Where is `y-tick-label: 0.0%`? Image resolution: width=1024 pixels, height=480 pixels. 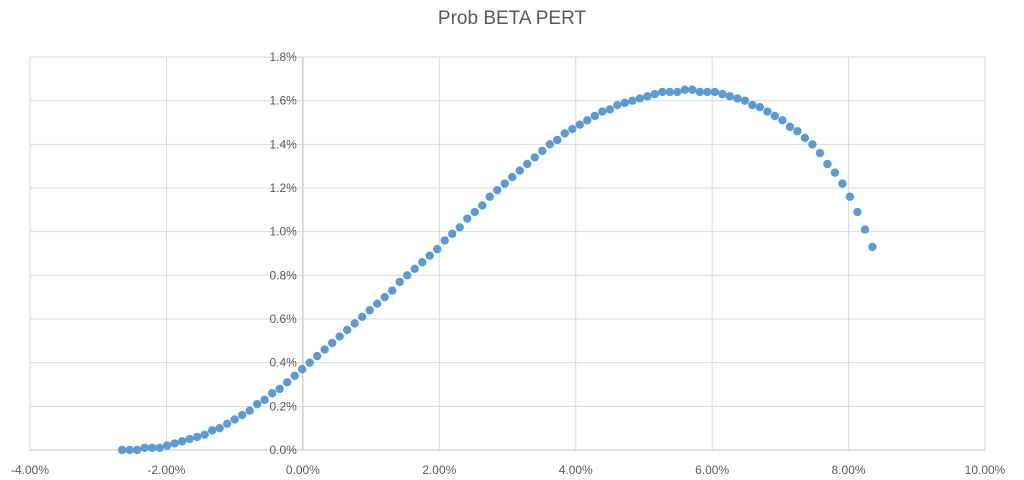 y-tick-label: 0.0% is located at coordinates (283, 450).